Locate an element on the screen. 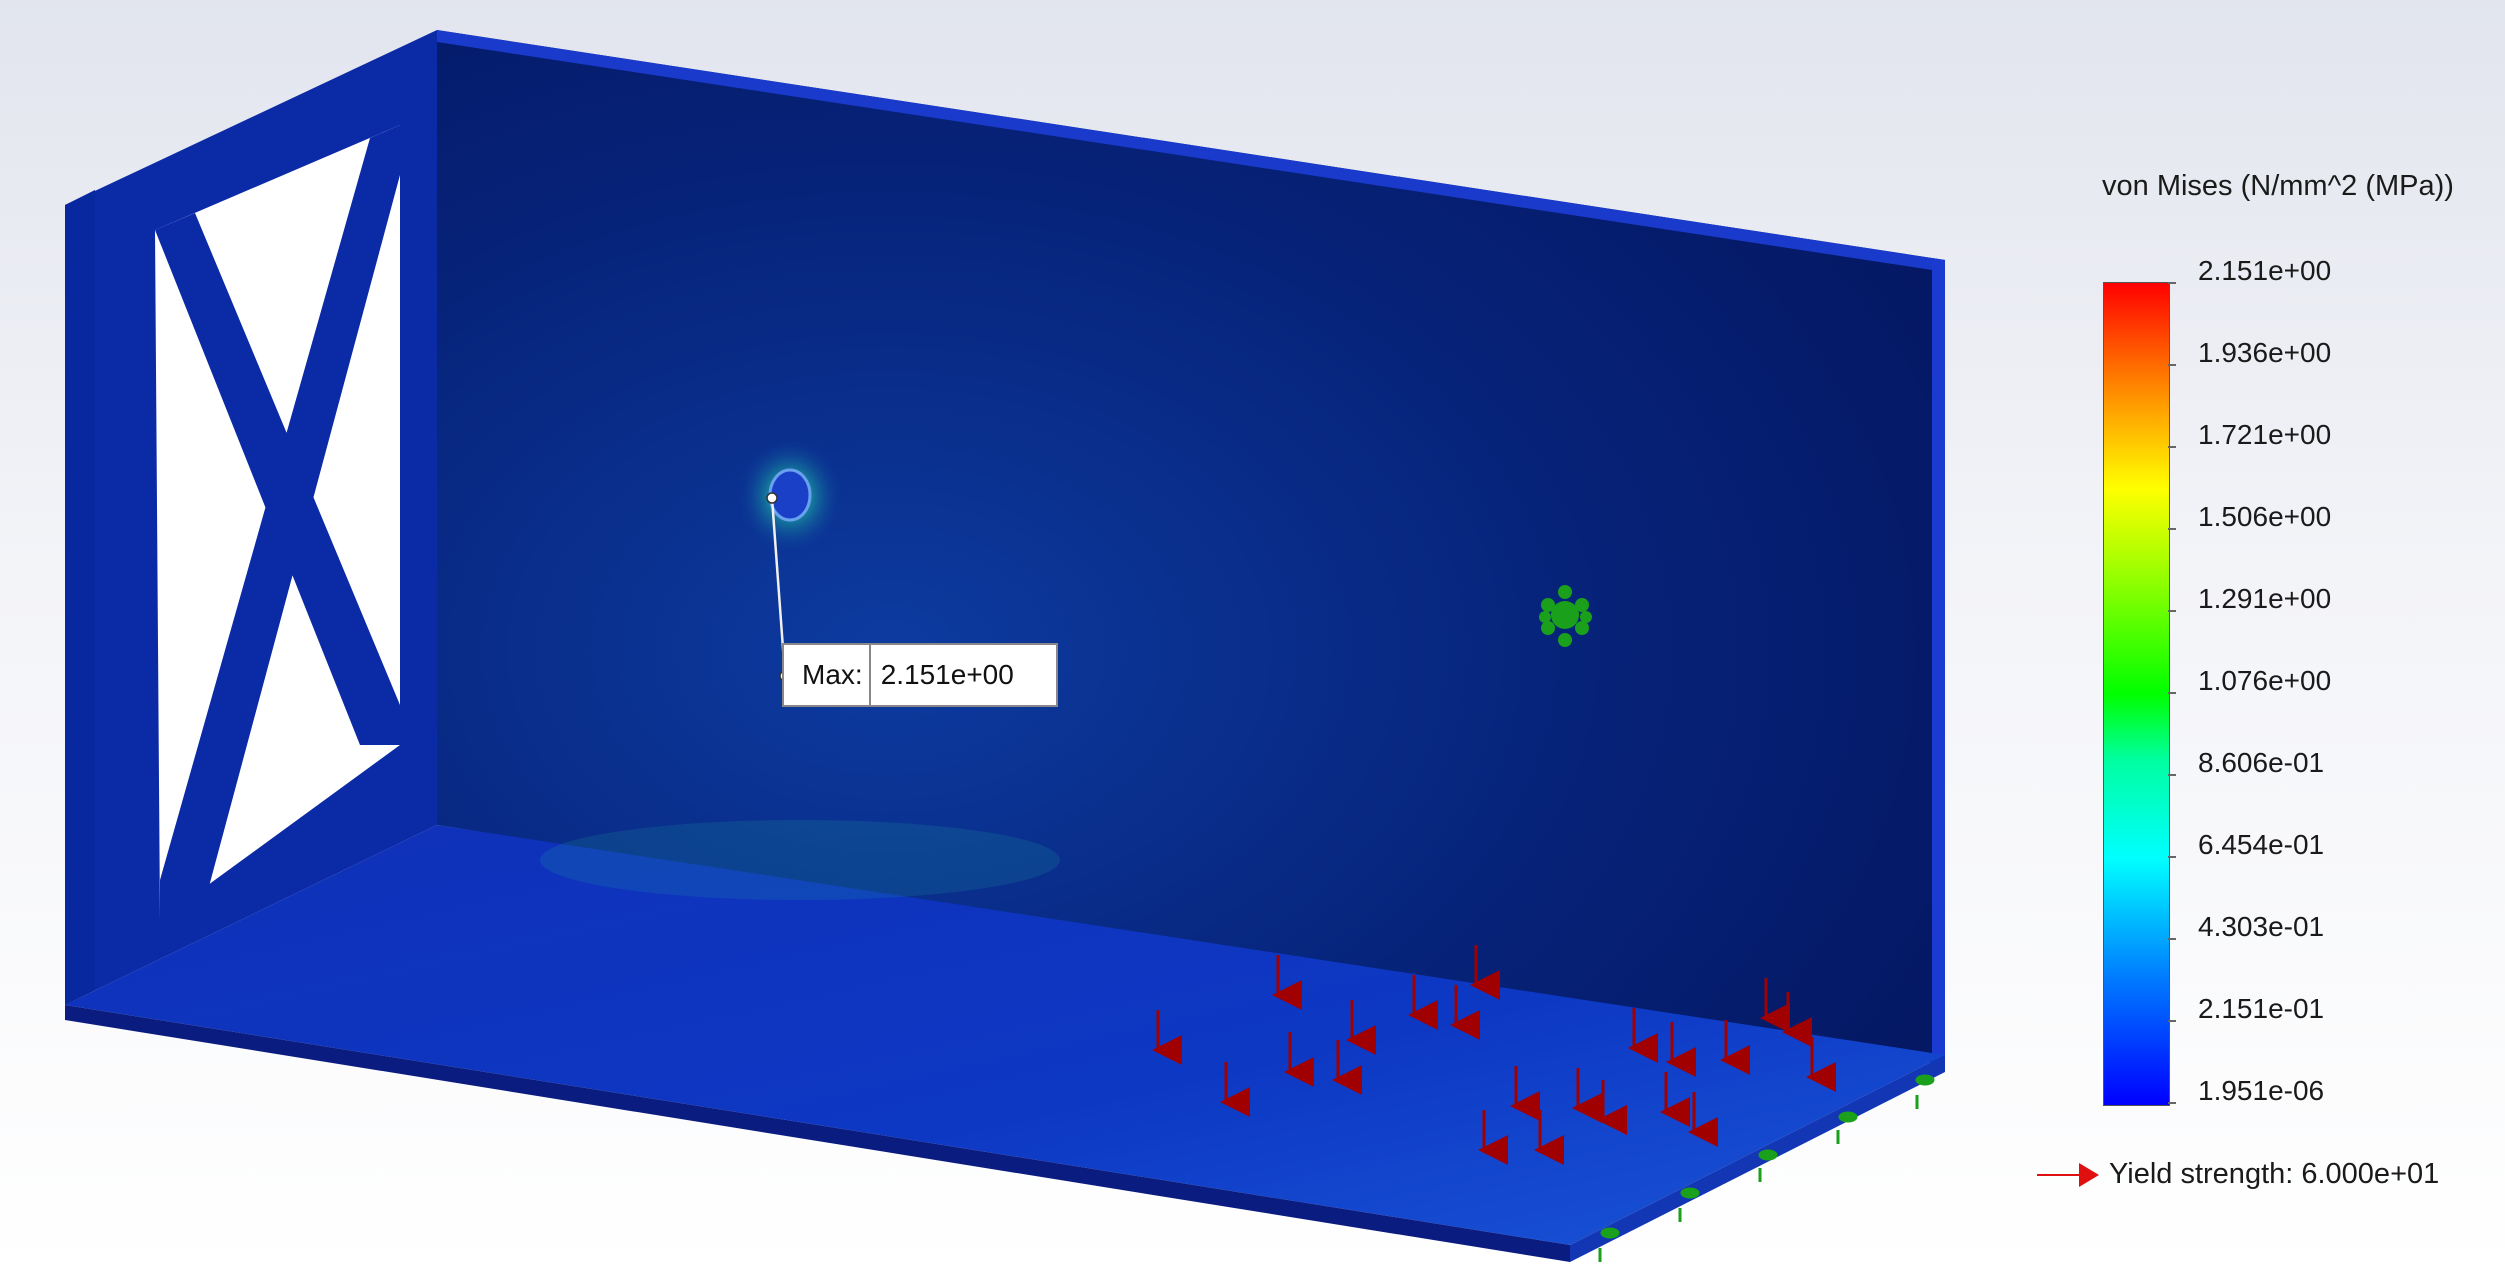 The image size is (2505, 1275). edge-fixtures is located at coordinates (1766, 1168).